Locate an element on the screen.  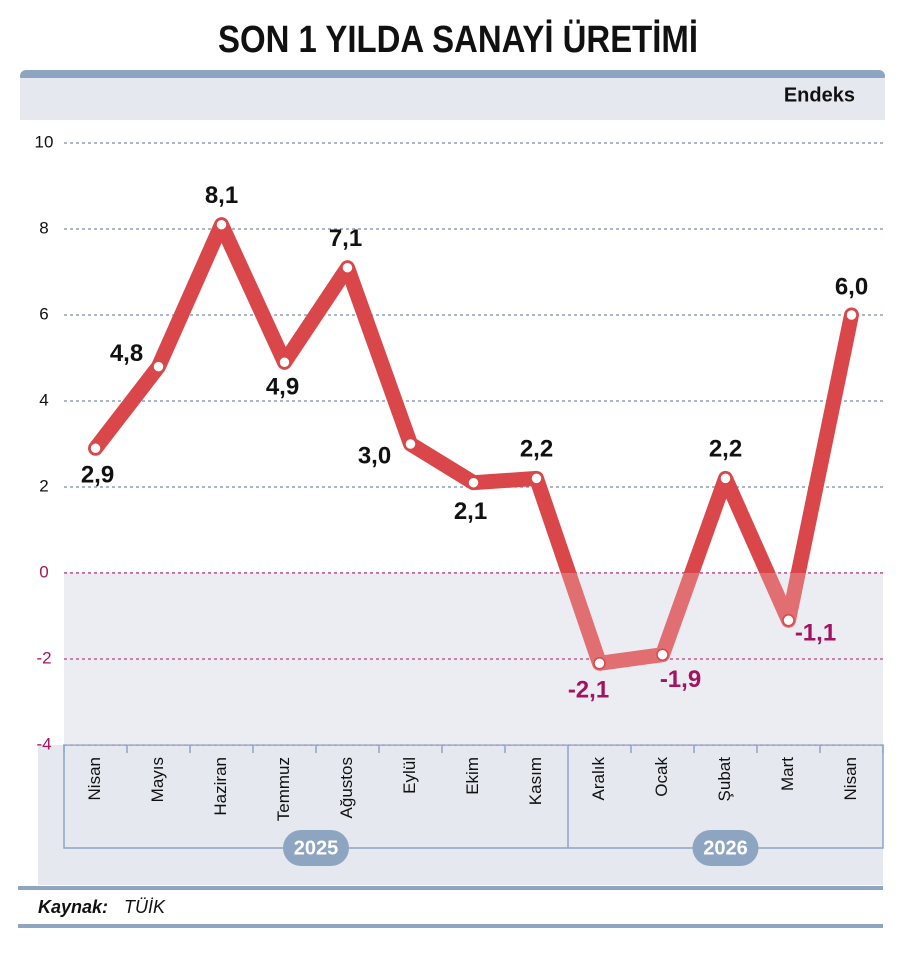
source: TÜİK is located at coordinates (145, 907).